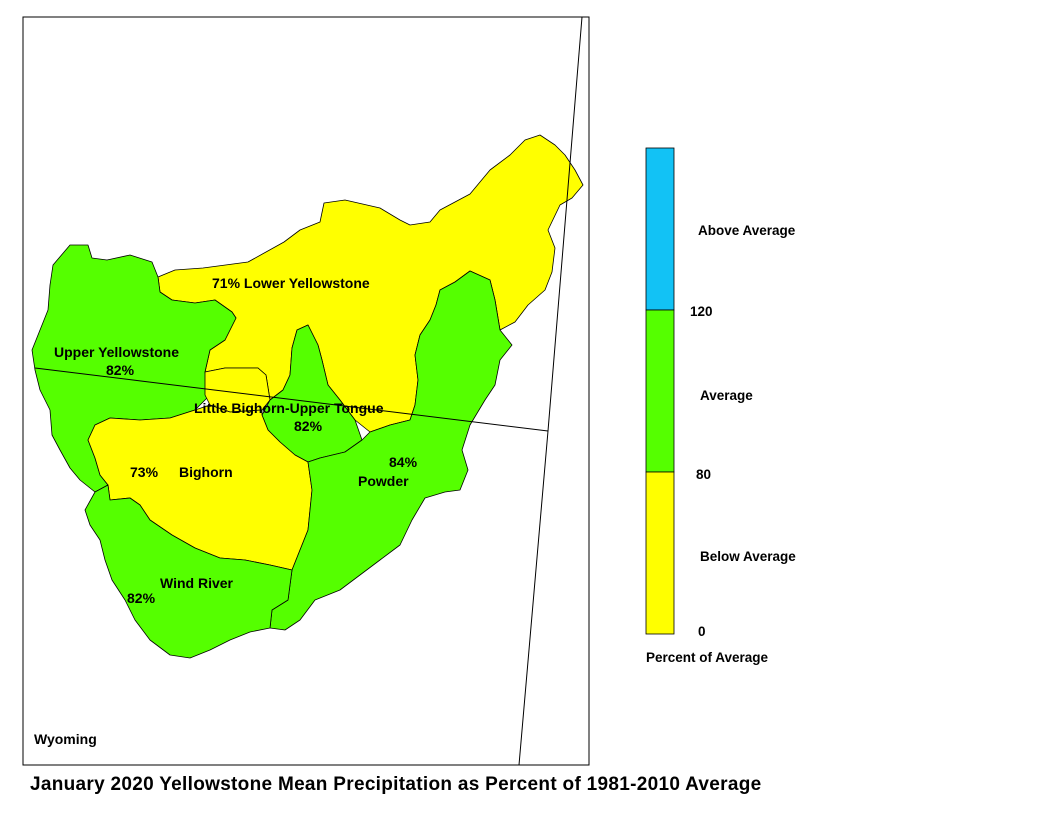 Image resolution: width=1056 pixels, height=816 pixels. Describe the element at coordinates (660, 229) in the screenshot. I see `legend-swatch-above` at that location.